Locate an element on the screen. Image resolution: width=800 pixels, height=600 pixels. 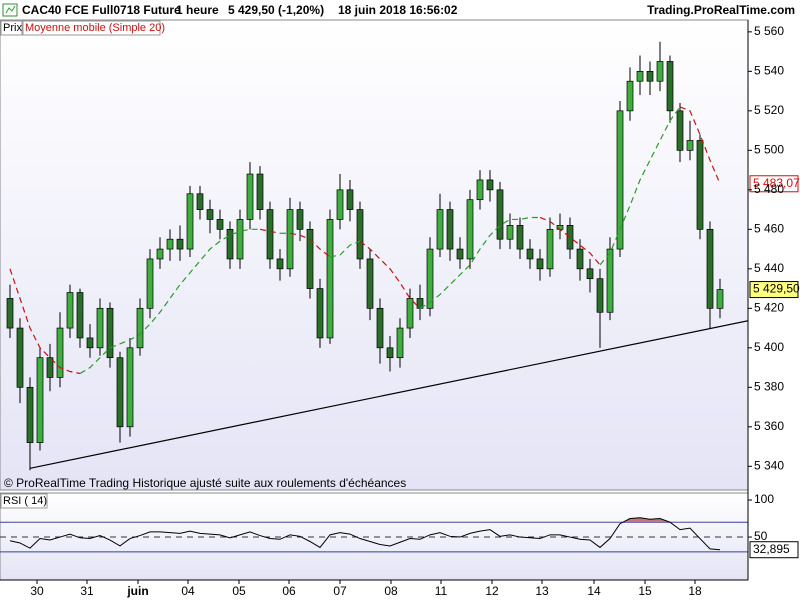
last-price-box is located at coordinates (774, 290).